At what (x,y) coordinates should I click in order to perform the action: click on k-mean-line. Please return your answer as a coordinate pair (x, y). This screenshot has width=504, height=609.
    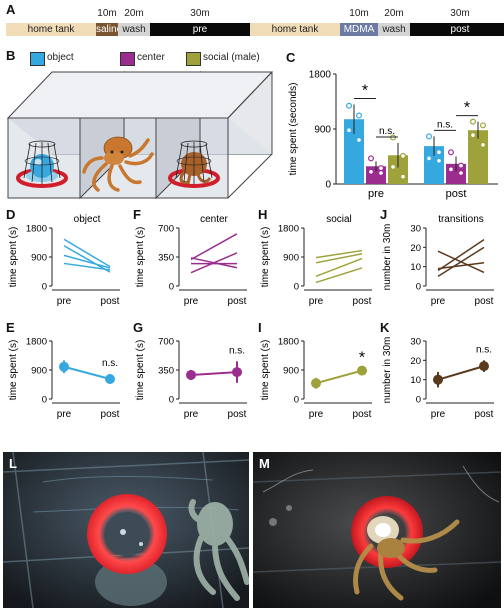
    Looking at the image, I should click on (461, 373).